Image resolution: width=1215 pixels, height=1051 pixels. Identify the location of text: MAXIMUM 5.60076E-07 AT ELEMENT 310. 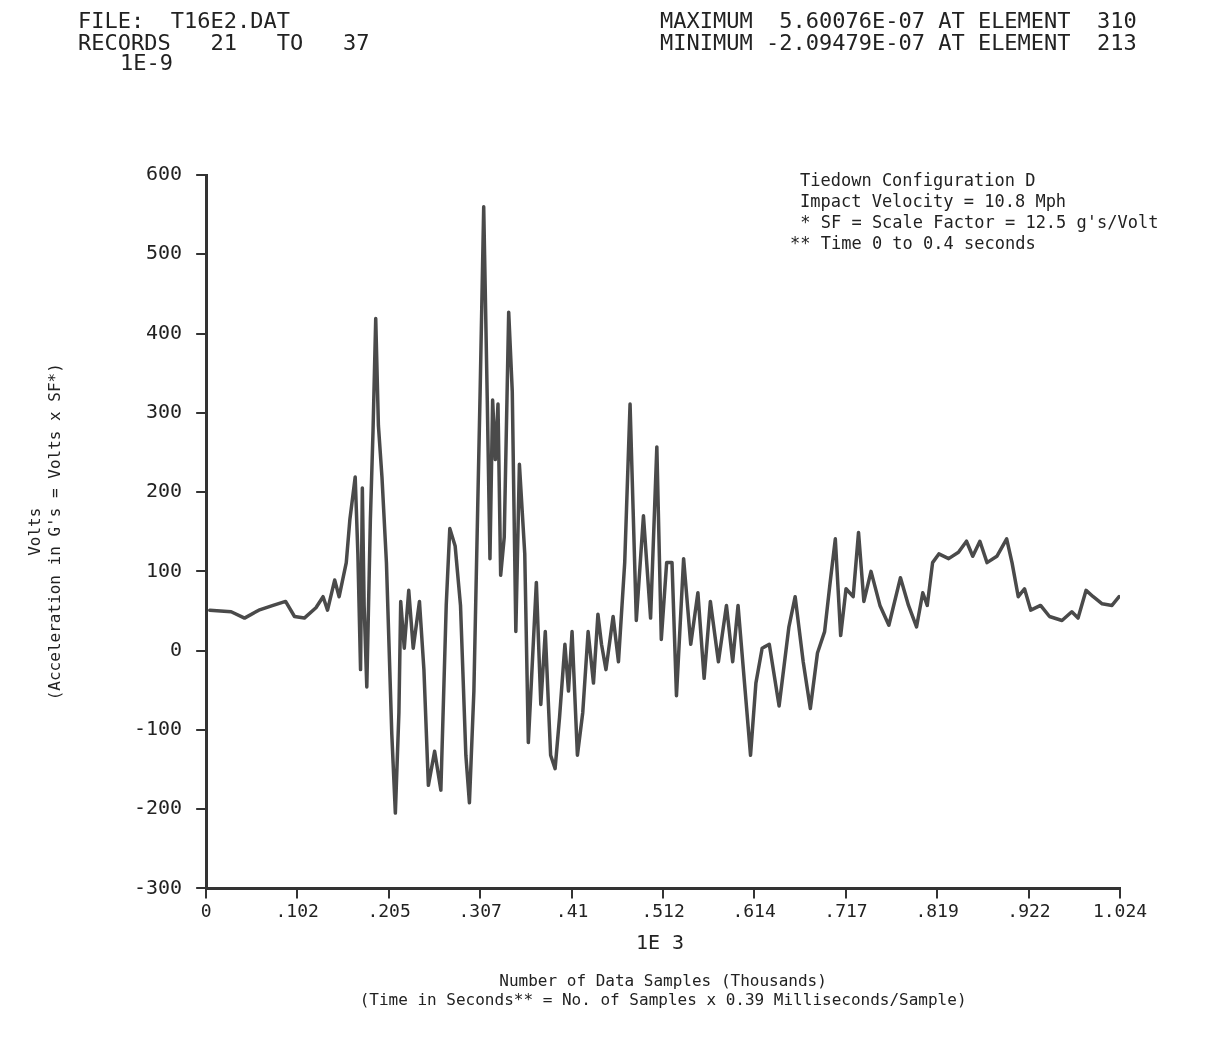
(898, 20).